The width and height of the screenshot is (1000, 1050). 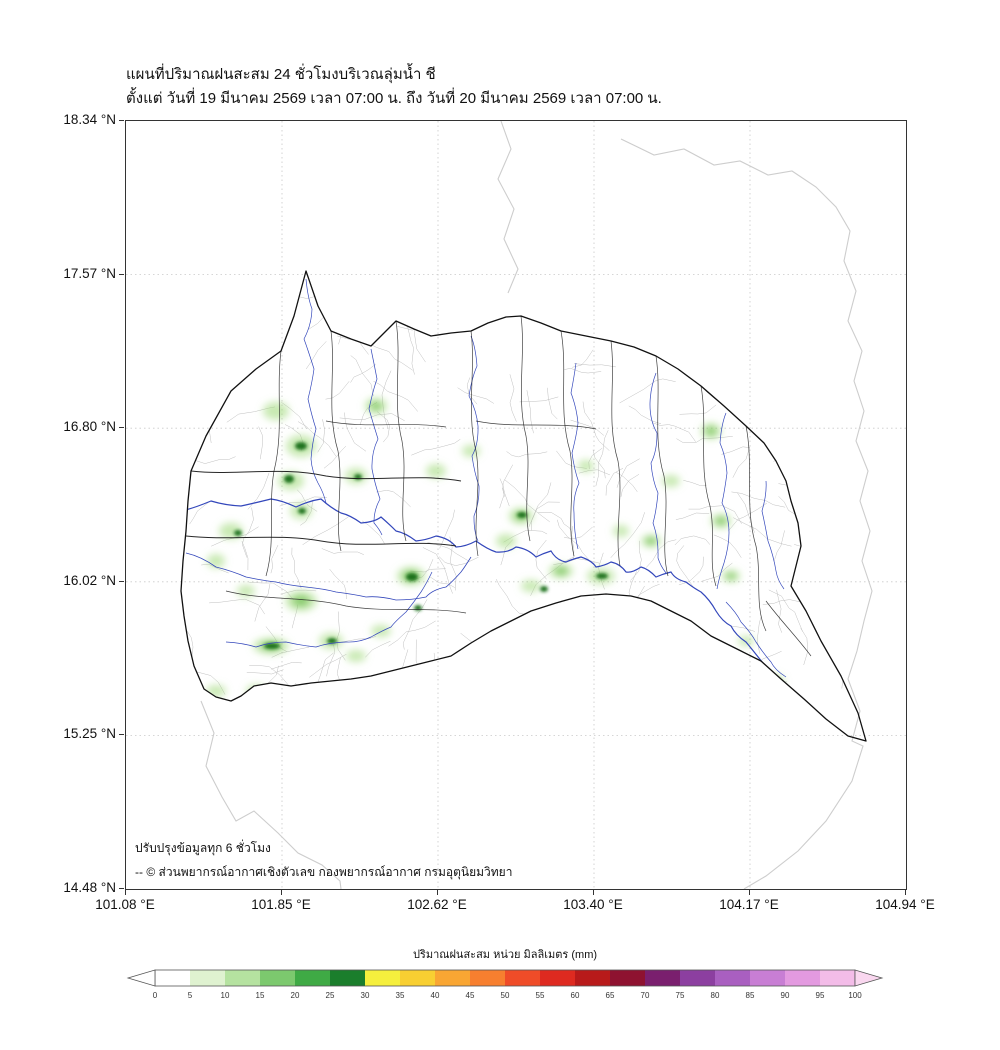 What do you see at coordinates (869, 978) in the screenshot?
I see `colorbar-right-arrow` at bounding box center [869, 978].